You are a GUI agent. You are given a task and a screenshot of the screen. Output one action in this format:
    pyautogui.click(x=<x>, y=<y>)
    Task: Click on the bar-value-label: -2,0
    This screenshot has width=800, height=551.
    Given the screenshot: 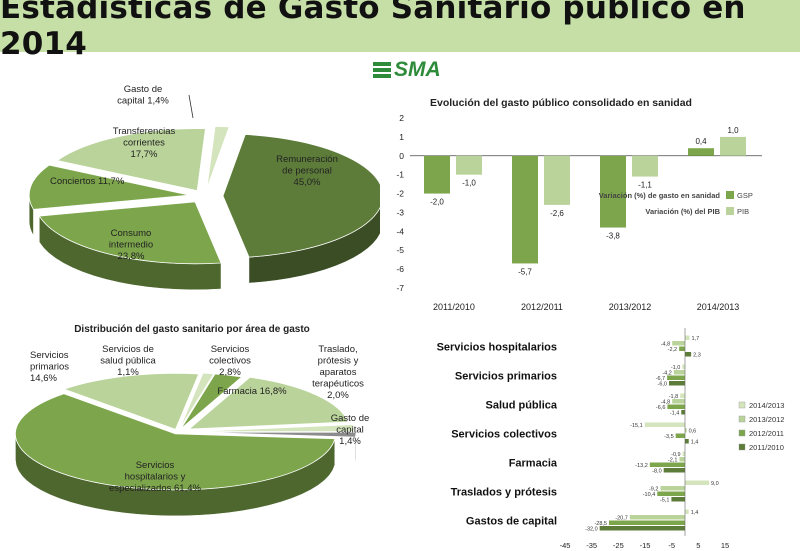 What is the action you would take?
    pyautogui.click(x=437, y=202)
    